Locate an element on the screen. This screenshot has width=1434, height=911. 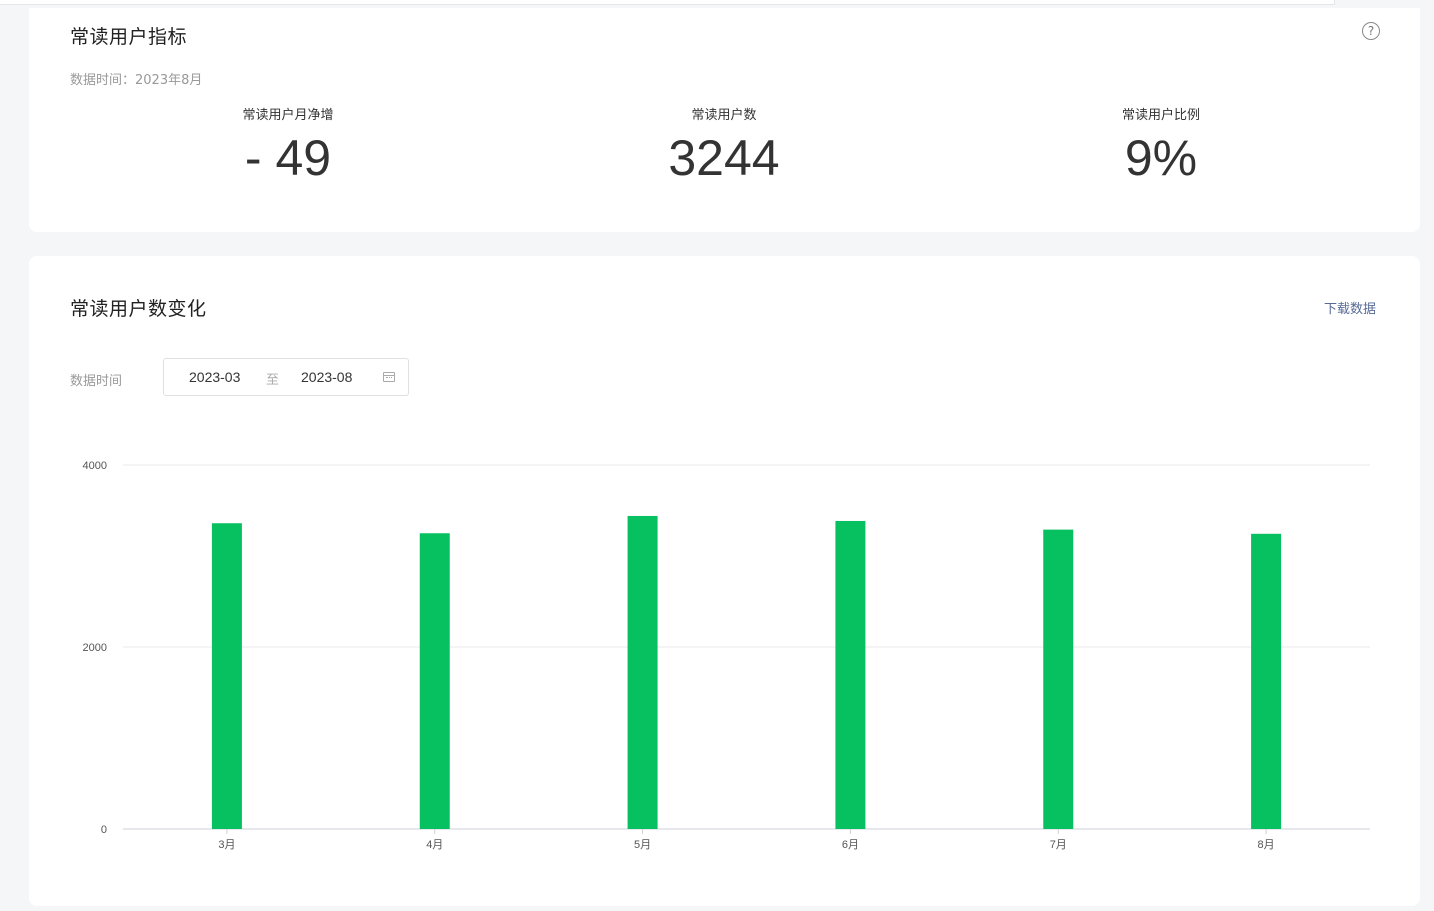
metric-user-count: 常读用户数 3244 is located at coordinates (724, 146).